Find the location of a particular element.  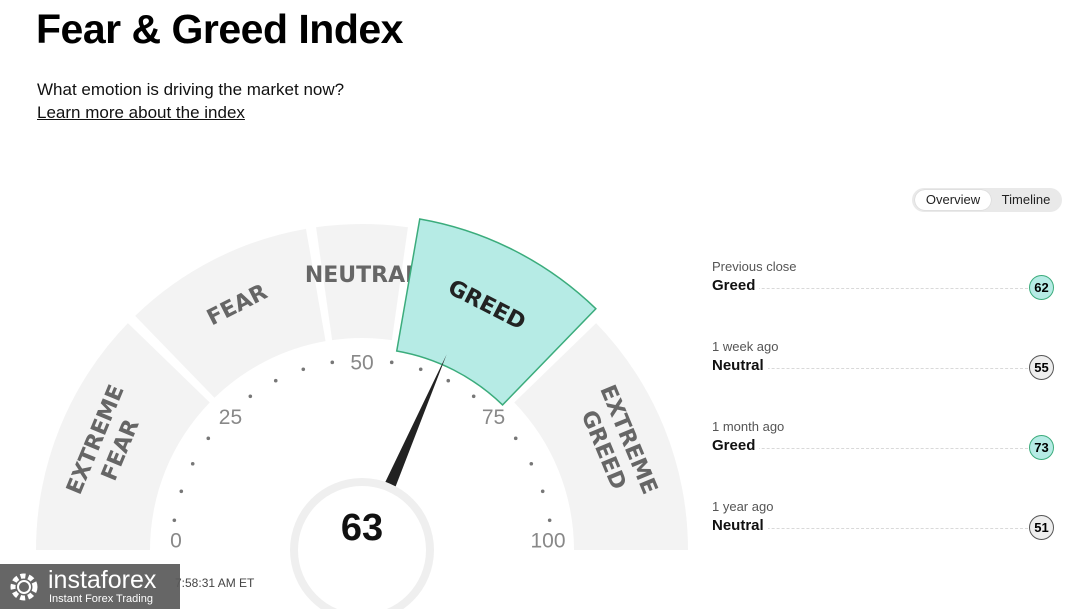

segment-neutral is located at coordinates (362, 282).